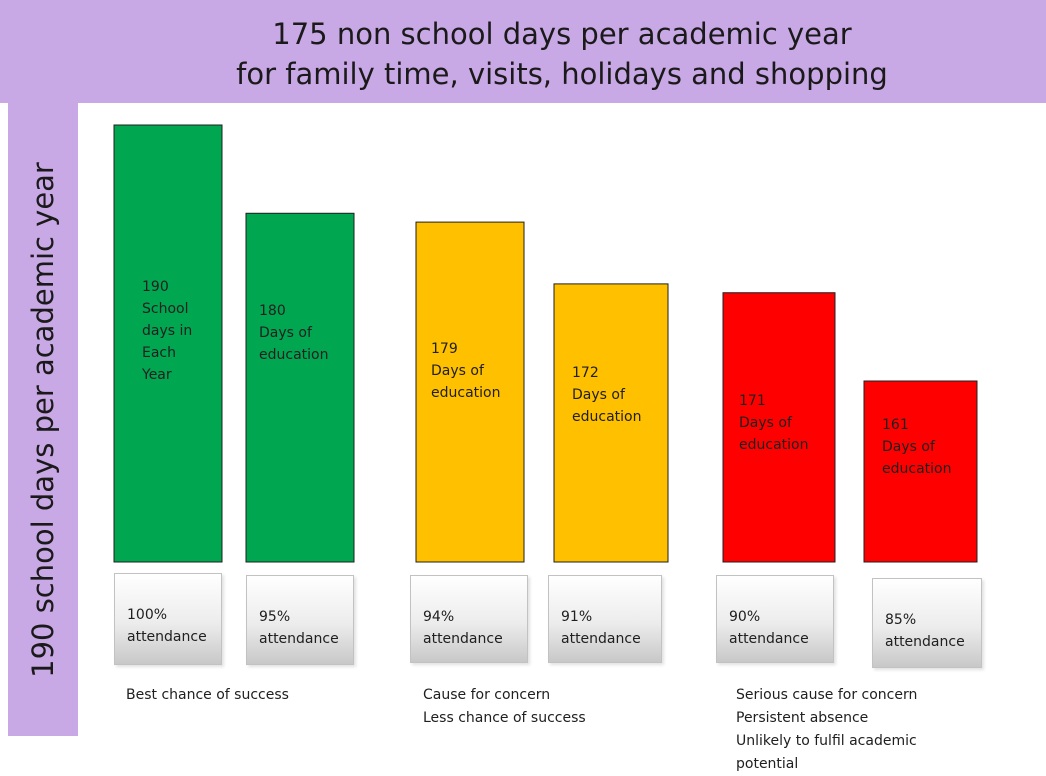  Describe the element at coordinates (465, 371) in the screenshot. I see `bar-label-3: 179 Days of education` at that location.